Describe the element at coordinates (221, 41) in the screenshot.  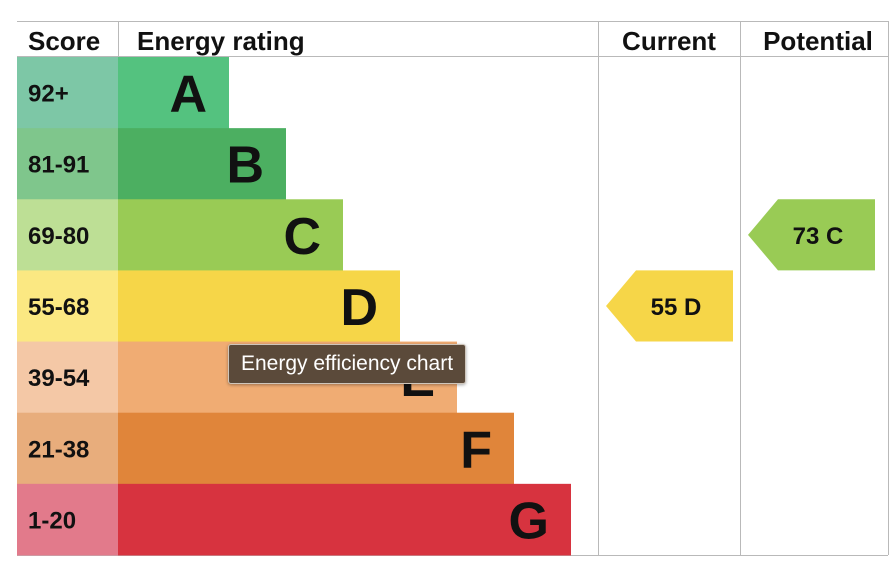
I see `header-energy-rating: Energy rating` at that location.